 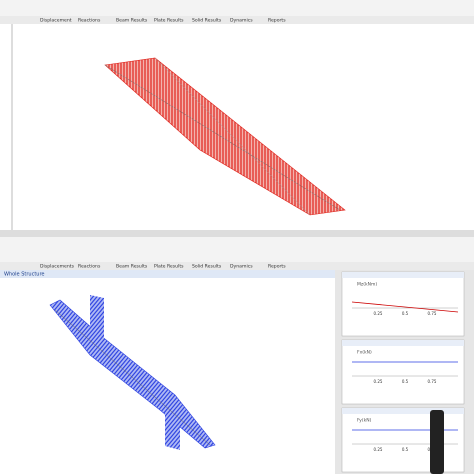 I want to click on bottom-ribbon, so click(x=237, y=249).